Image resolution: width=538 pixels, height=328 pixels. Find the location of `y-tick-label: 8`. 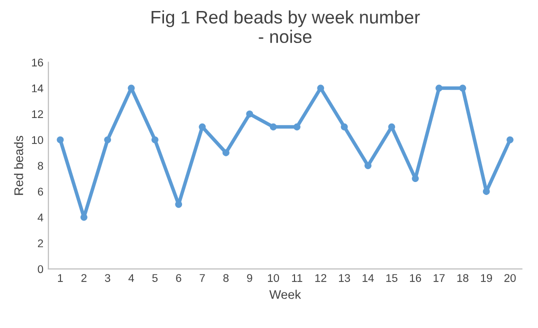

y-tick-label: 8 is located at coordinates (41, 166).